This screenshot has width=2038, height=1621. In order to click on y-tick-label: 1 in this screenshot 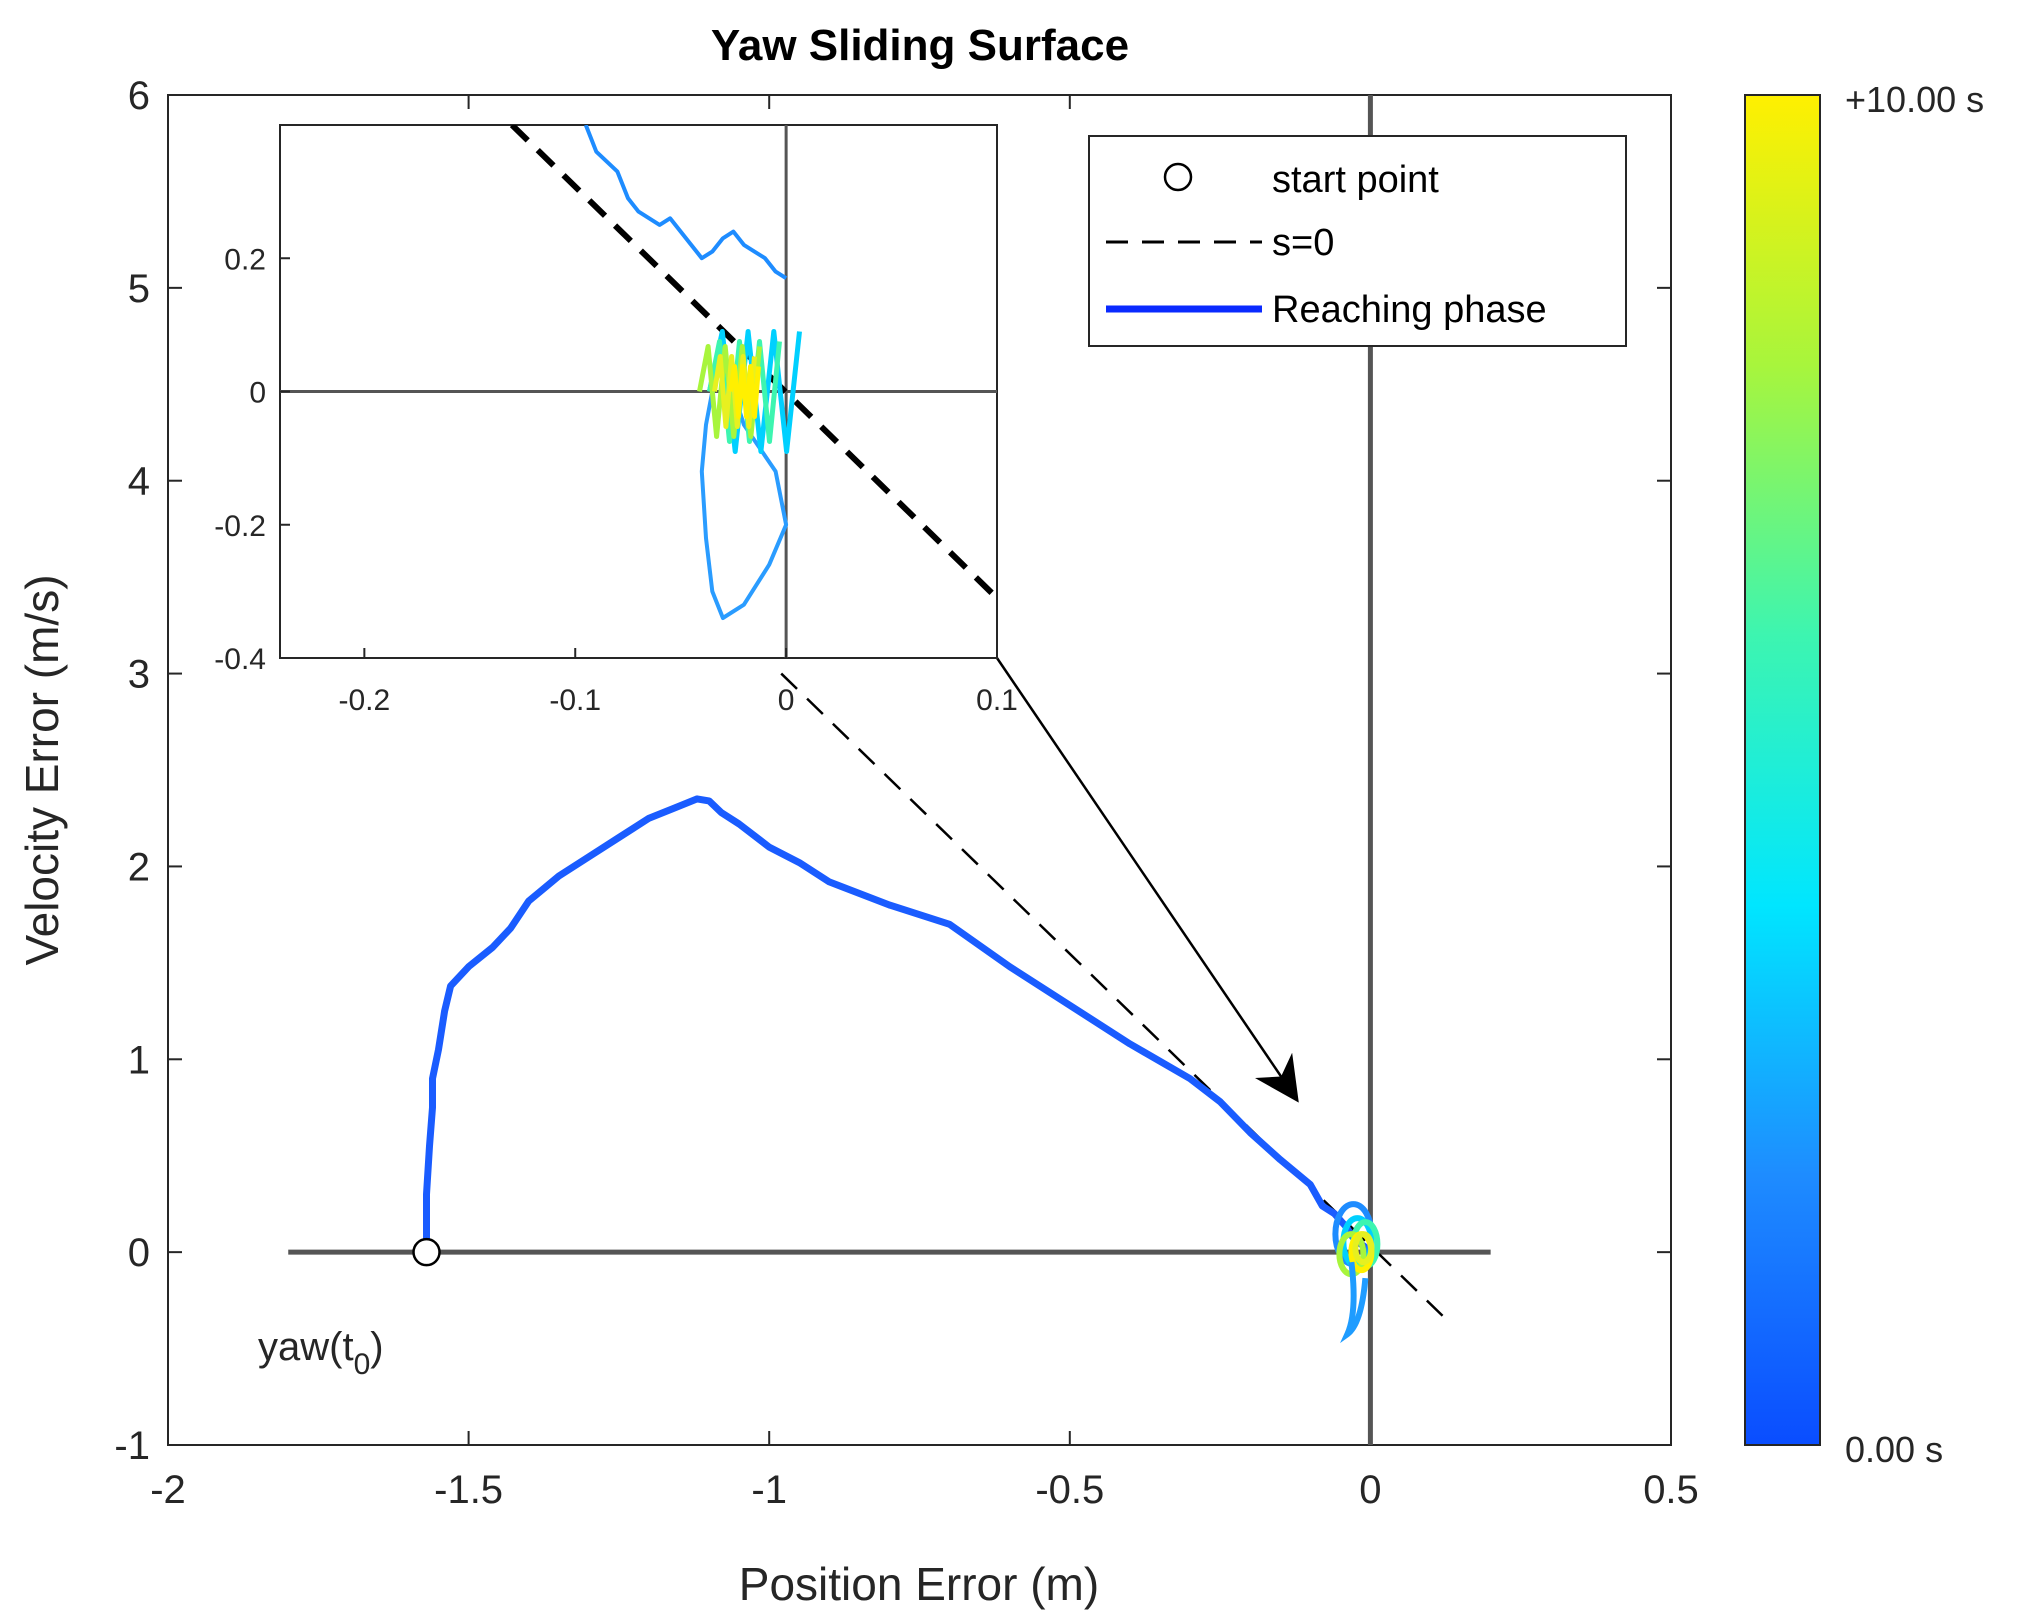, I will do `click(139, 1060)`.